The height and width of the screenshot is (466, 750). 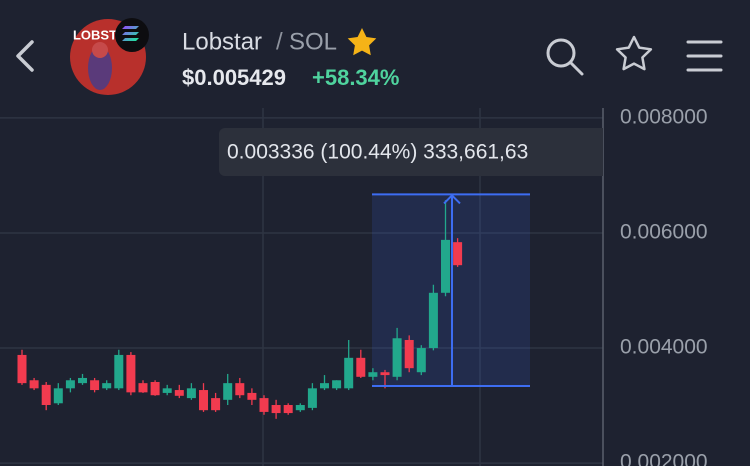 I want to click on token-name: Lobstar, so click(x=222, y=41).